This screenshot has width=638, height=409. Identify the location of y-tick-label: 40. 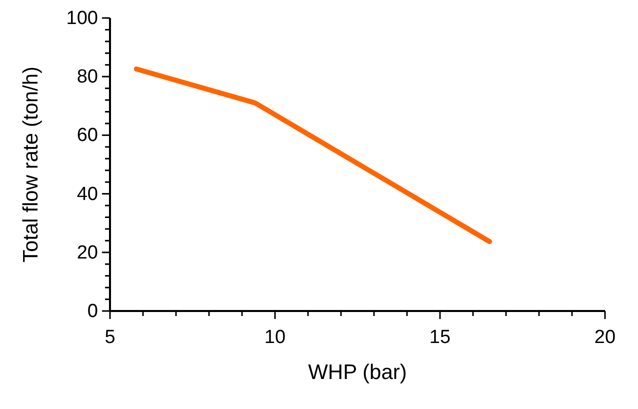
(87, 194).